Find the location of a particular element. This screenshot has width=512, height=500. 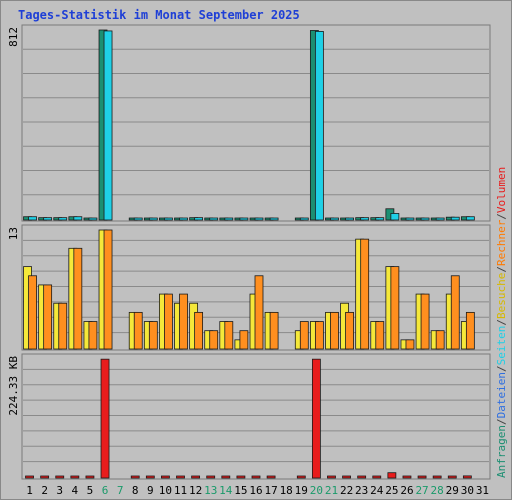

x-tick-label: 23 is located at coordinates (361, 490).